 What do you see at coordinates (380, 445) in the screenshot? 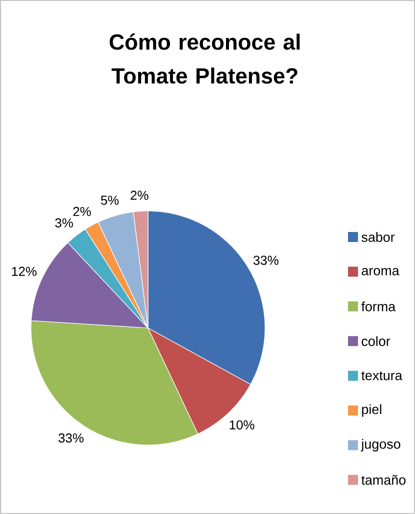
I see `legend-label: jugoso` at bounding box center [380, 445].